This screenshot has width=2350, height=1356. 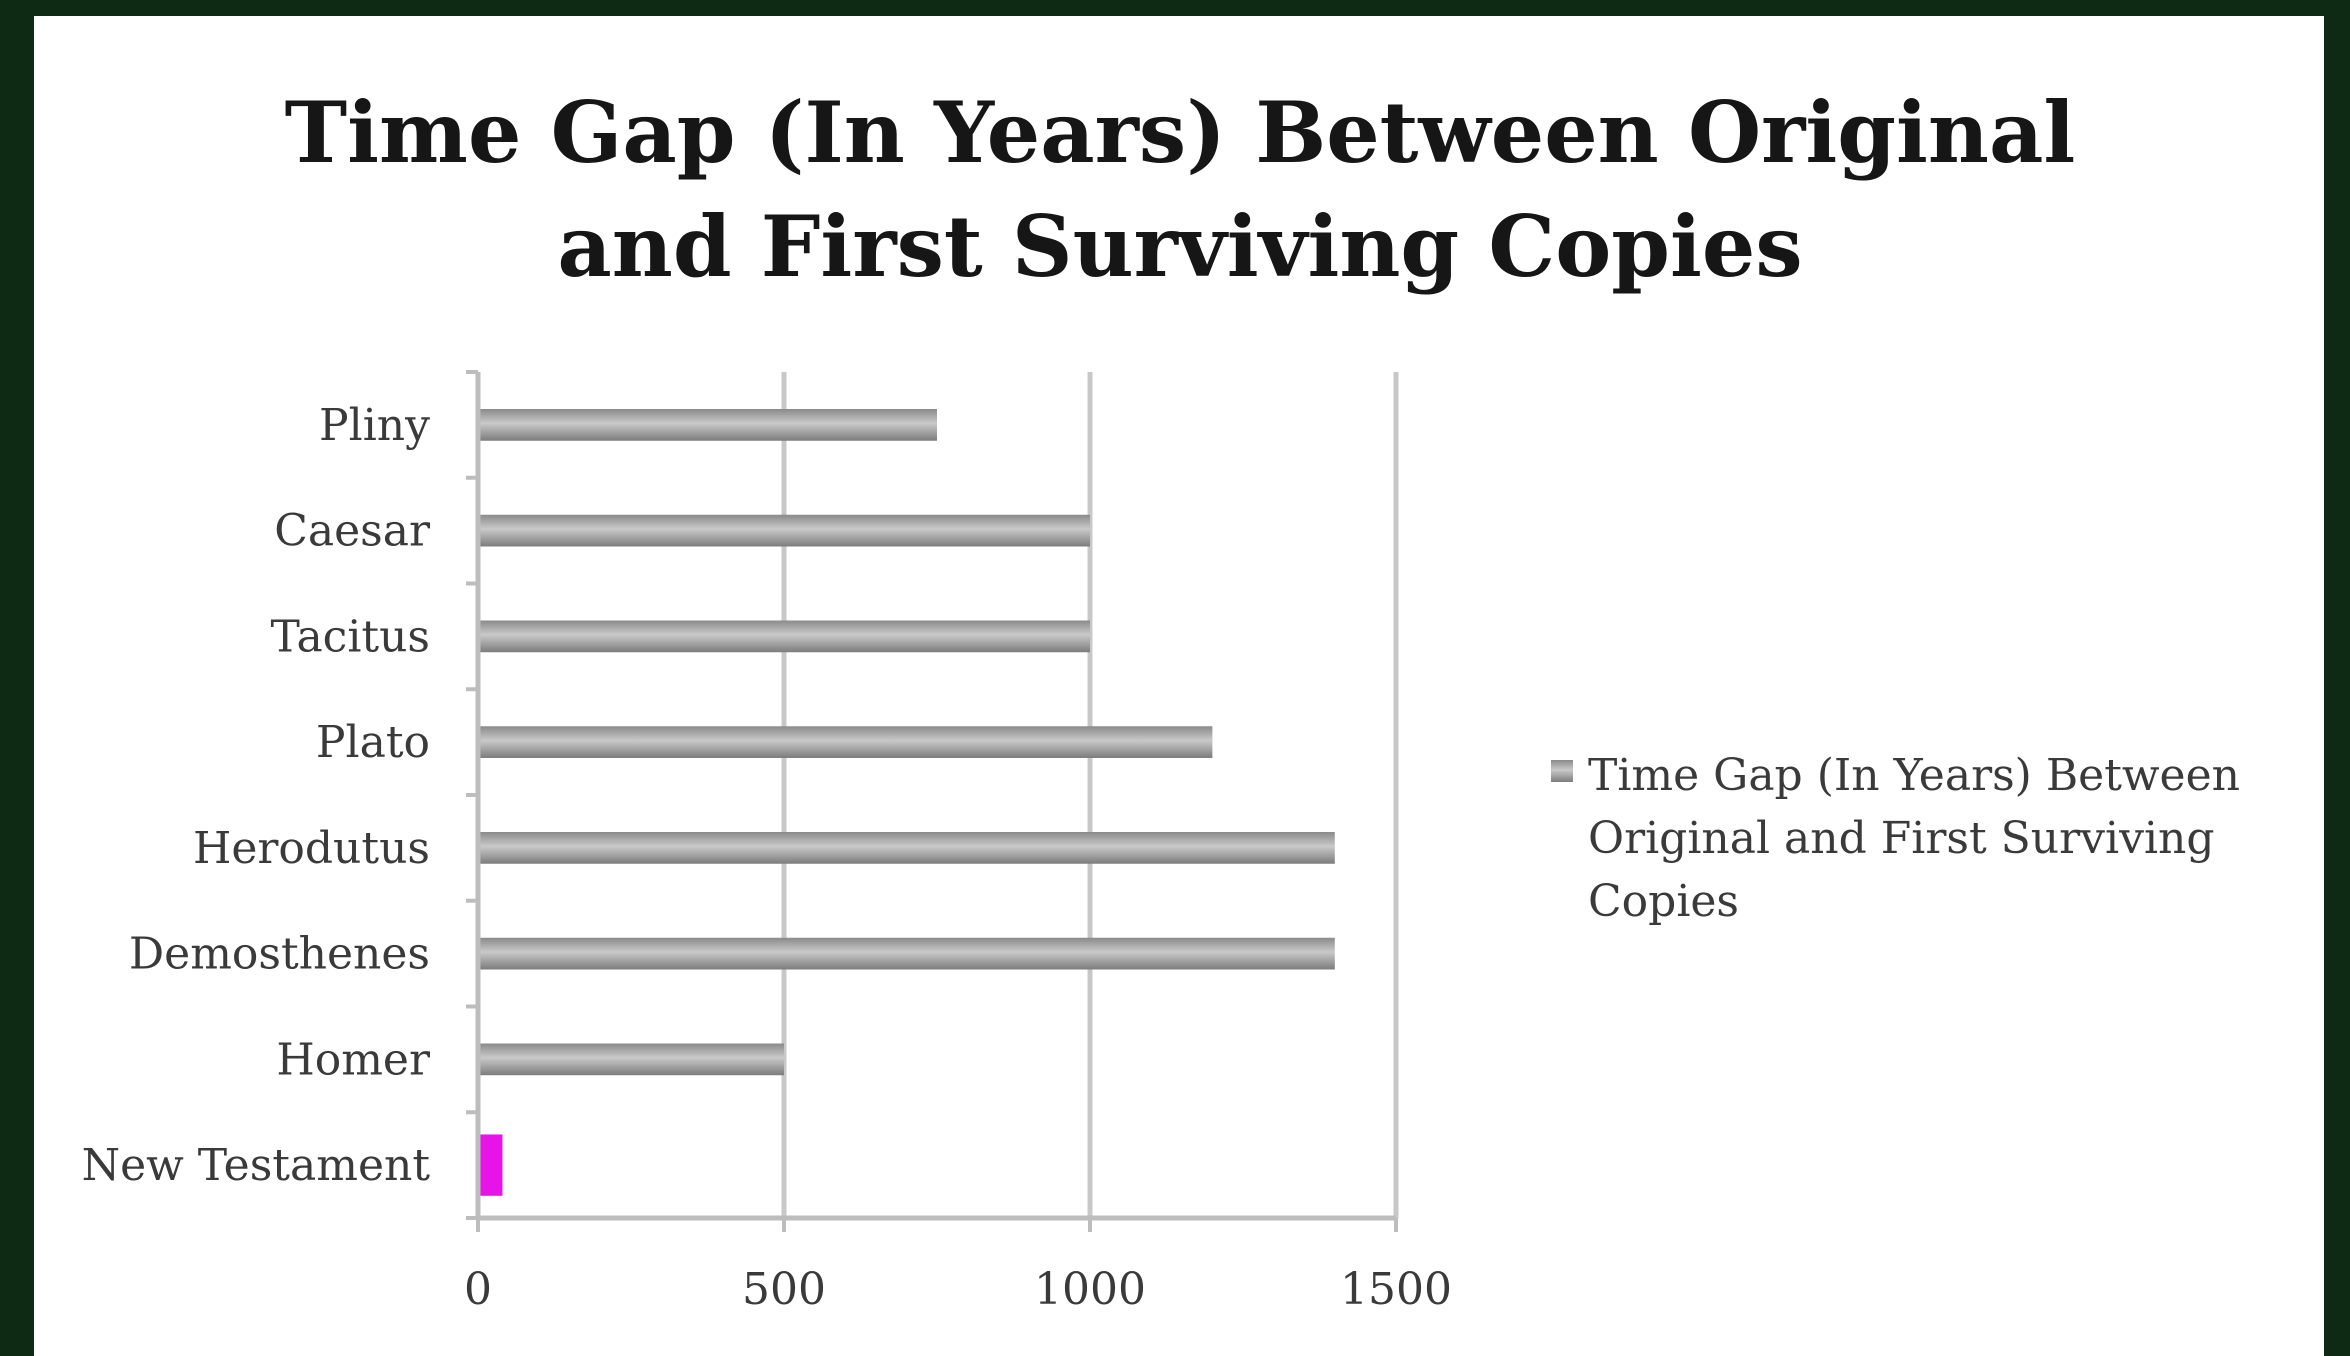 What do you see at coordinates (311, 848) in the screenshot?
I see `category-label-herodutus: Herodutus` at bounding box center [311, 848].